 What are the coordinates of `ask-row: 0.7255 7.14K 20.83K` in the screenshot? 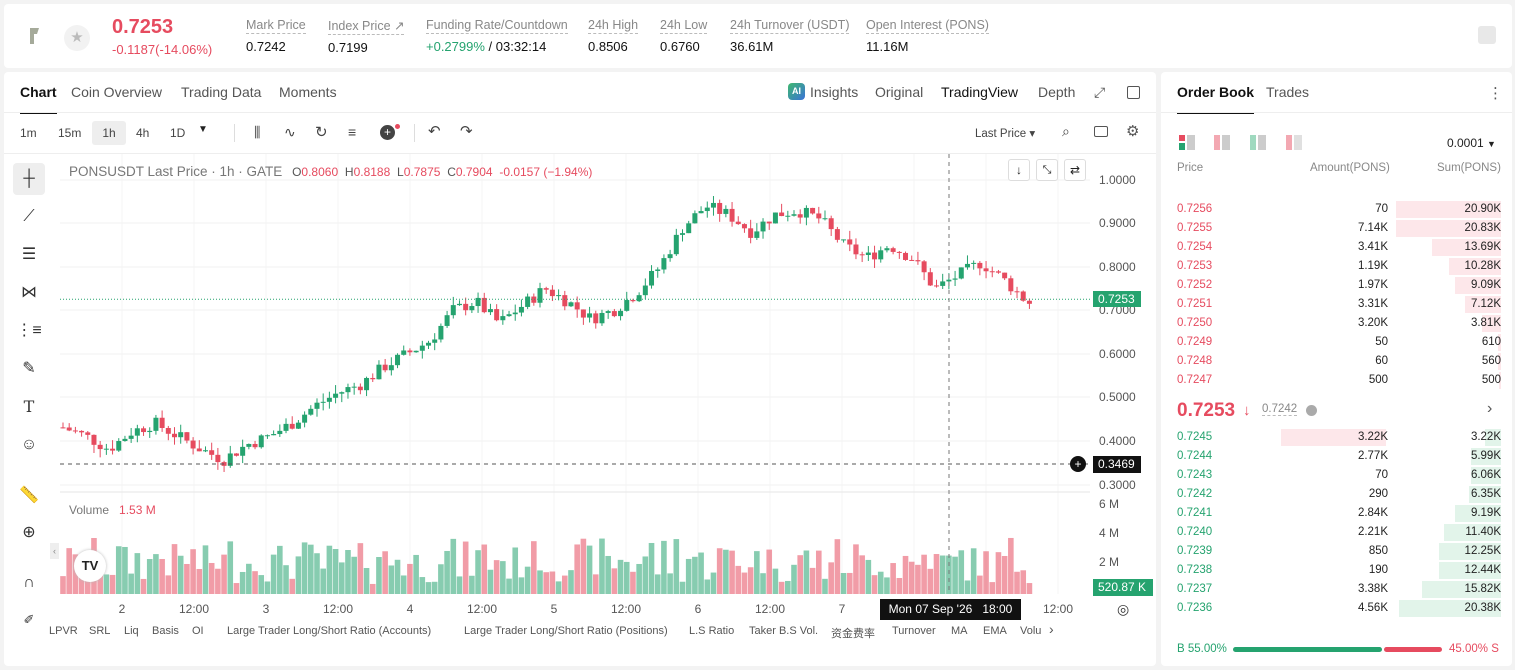 It's located at (1339, 228).